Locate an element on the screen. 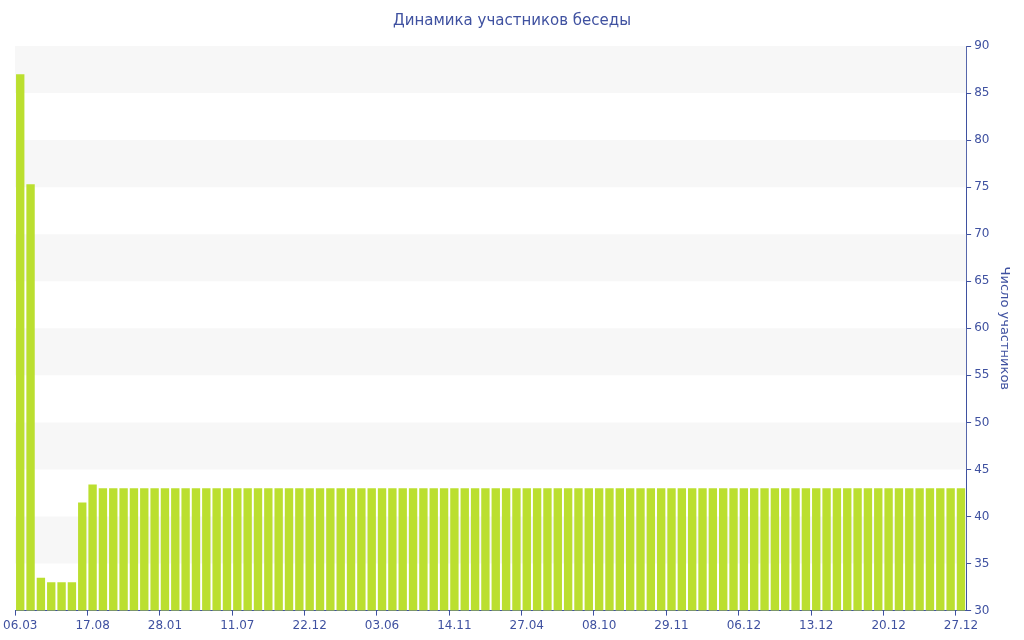 The width and height of the screenshot is (1024, 640). x-tick-label: 06.12 is located at coordinates (744, 624).